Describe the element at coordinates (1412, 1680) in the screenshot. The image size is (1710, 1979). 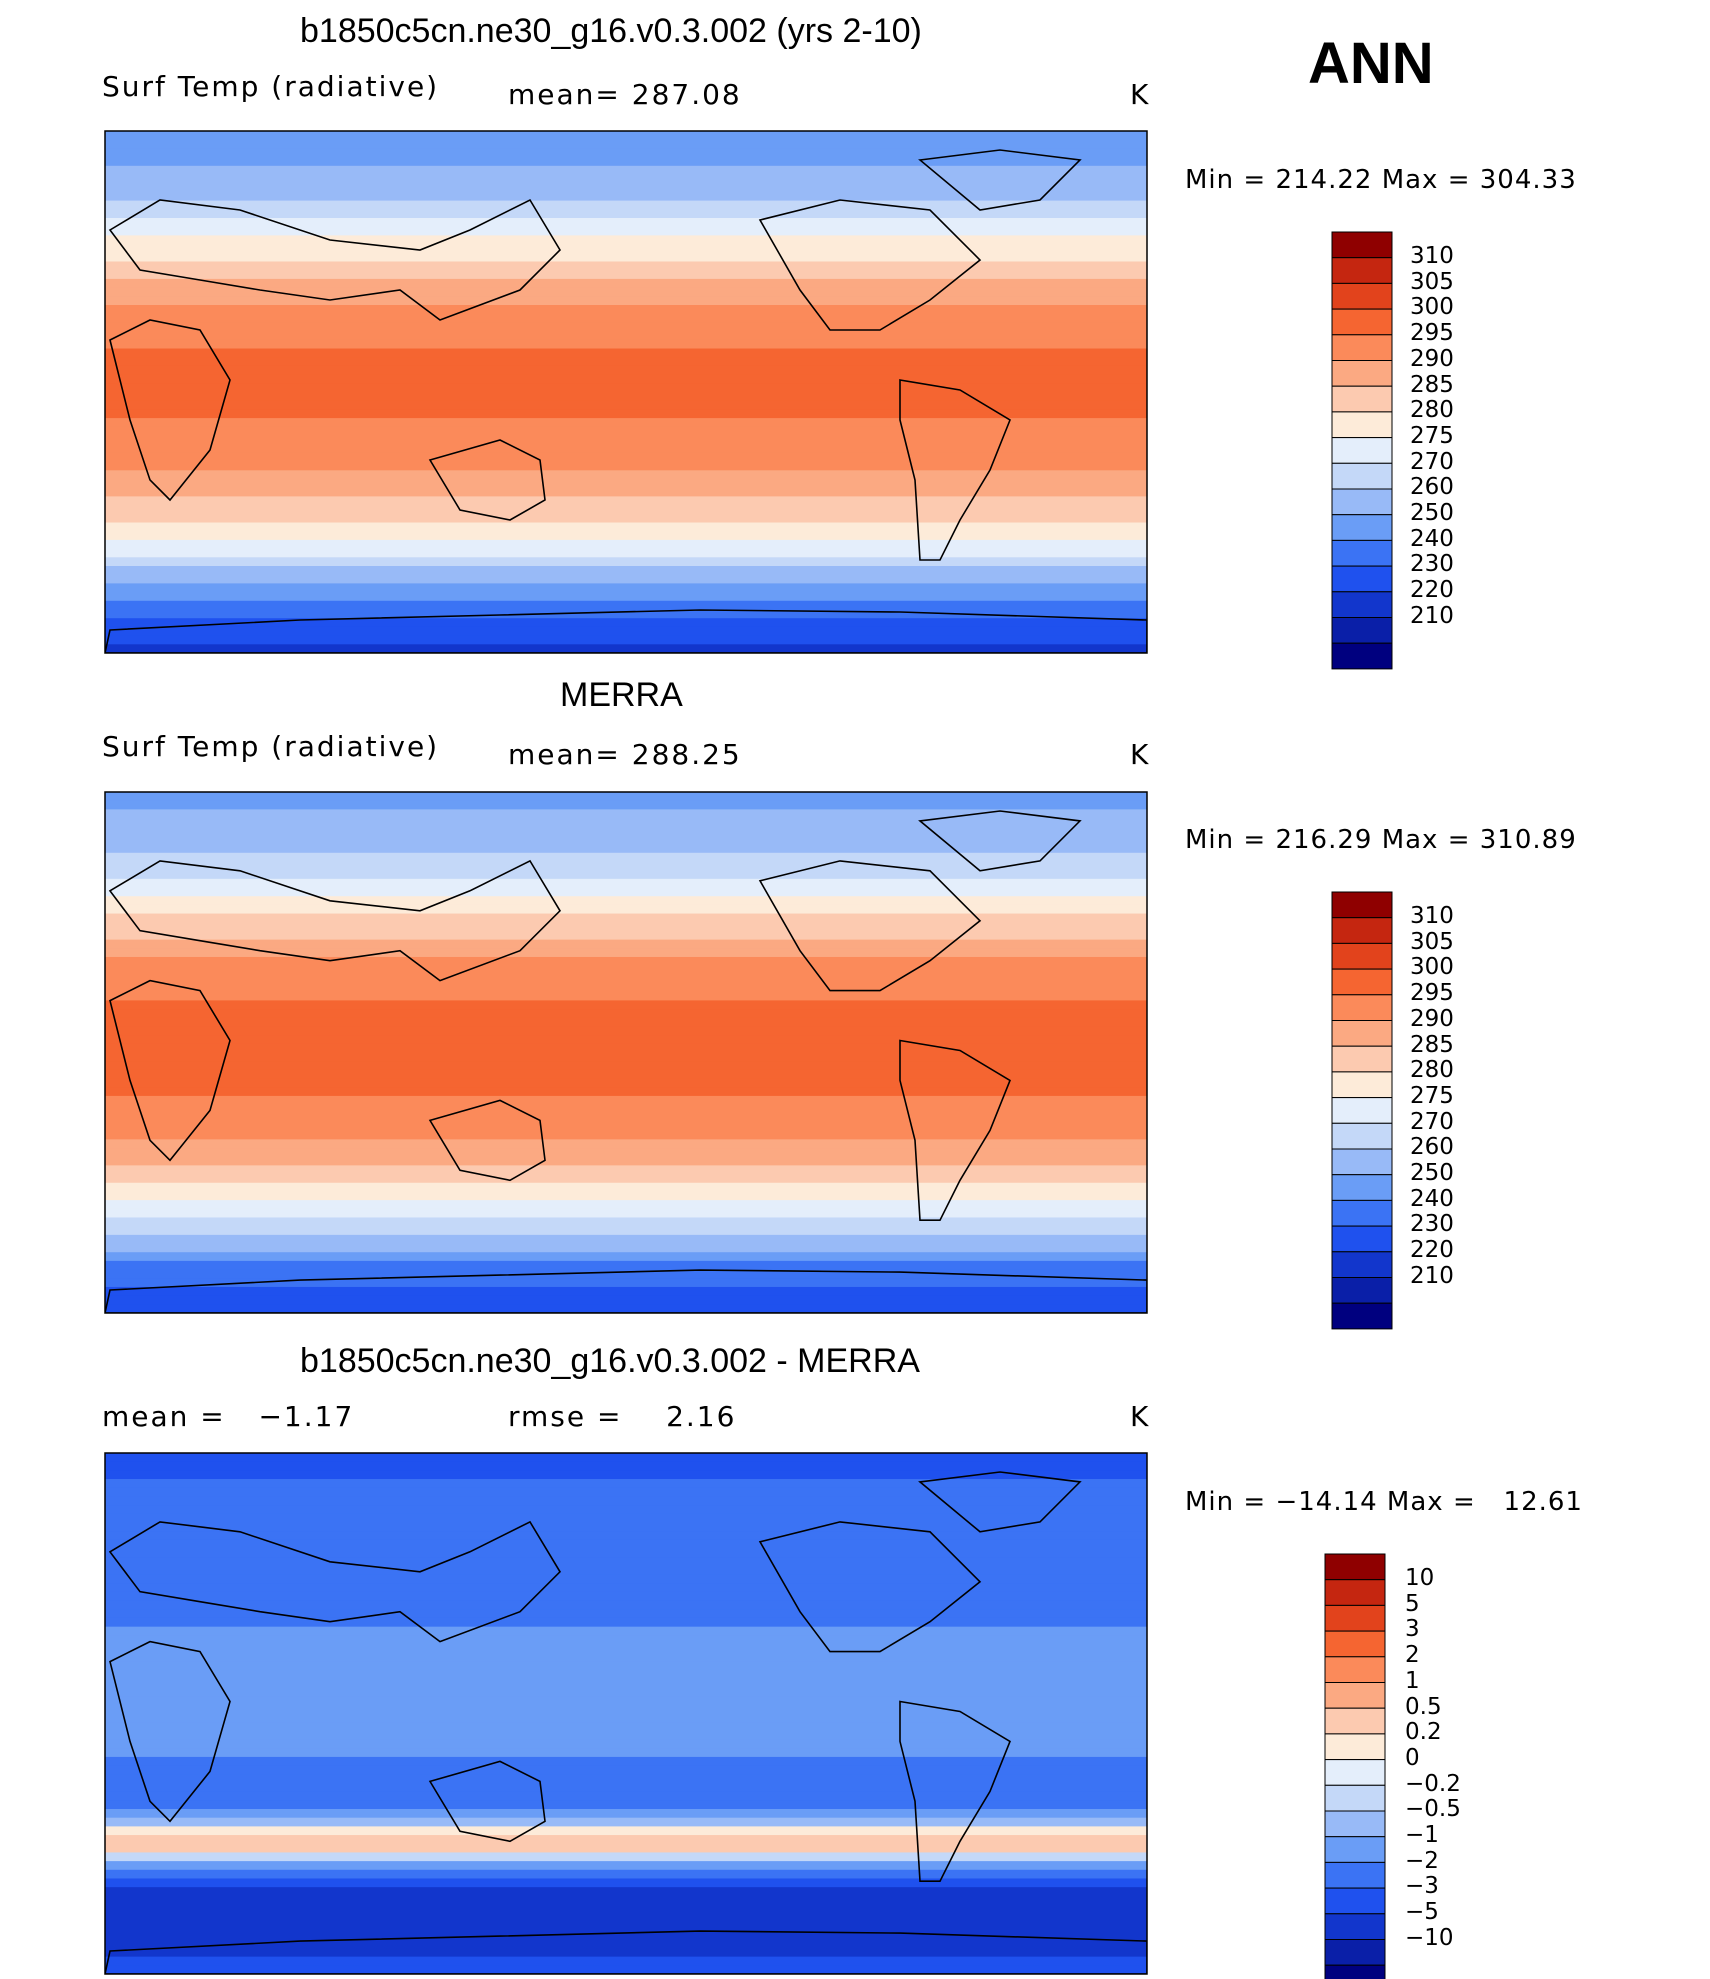
I see `colorbar-tick-label: 1` at that location.